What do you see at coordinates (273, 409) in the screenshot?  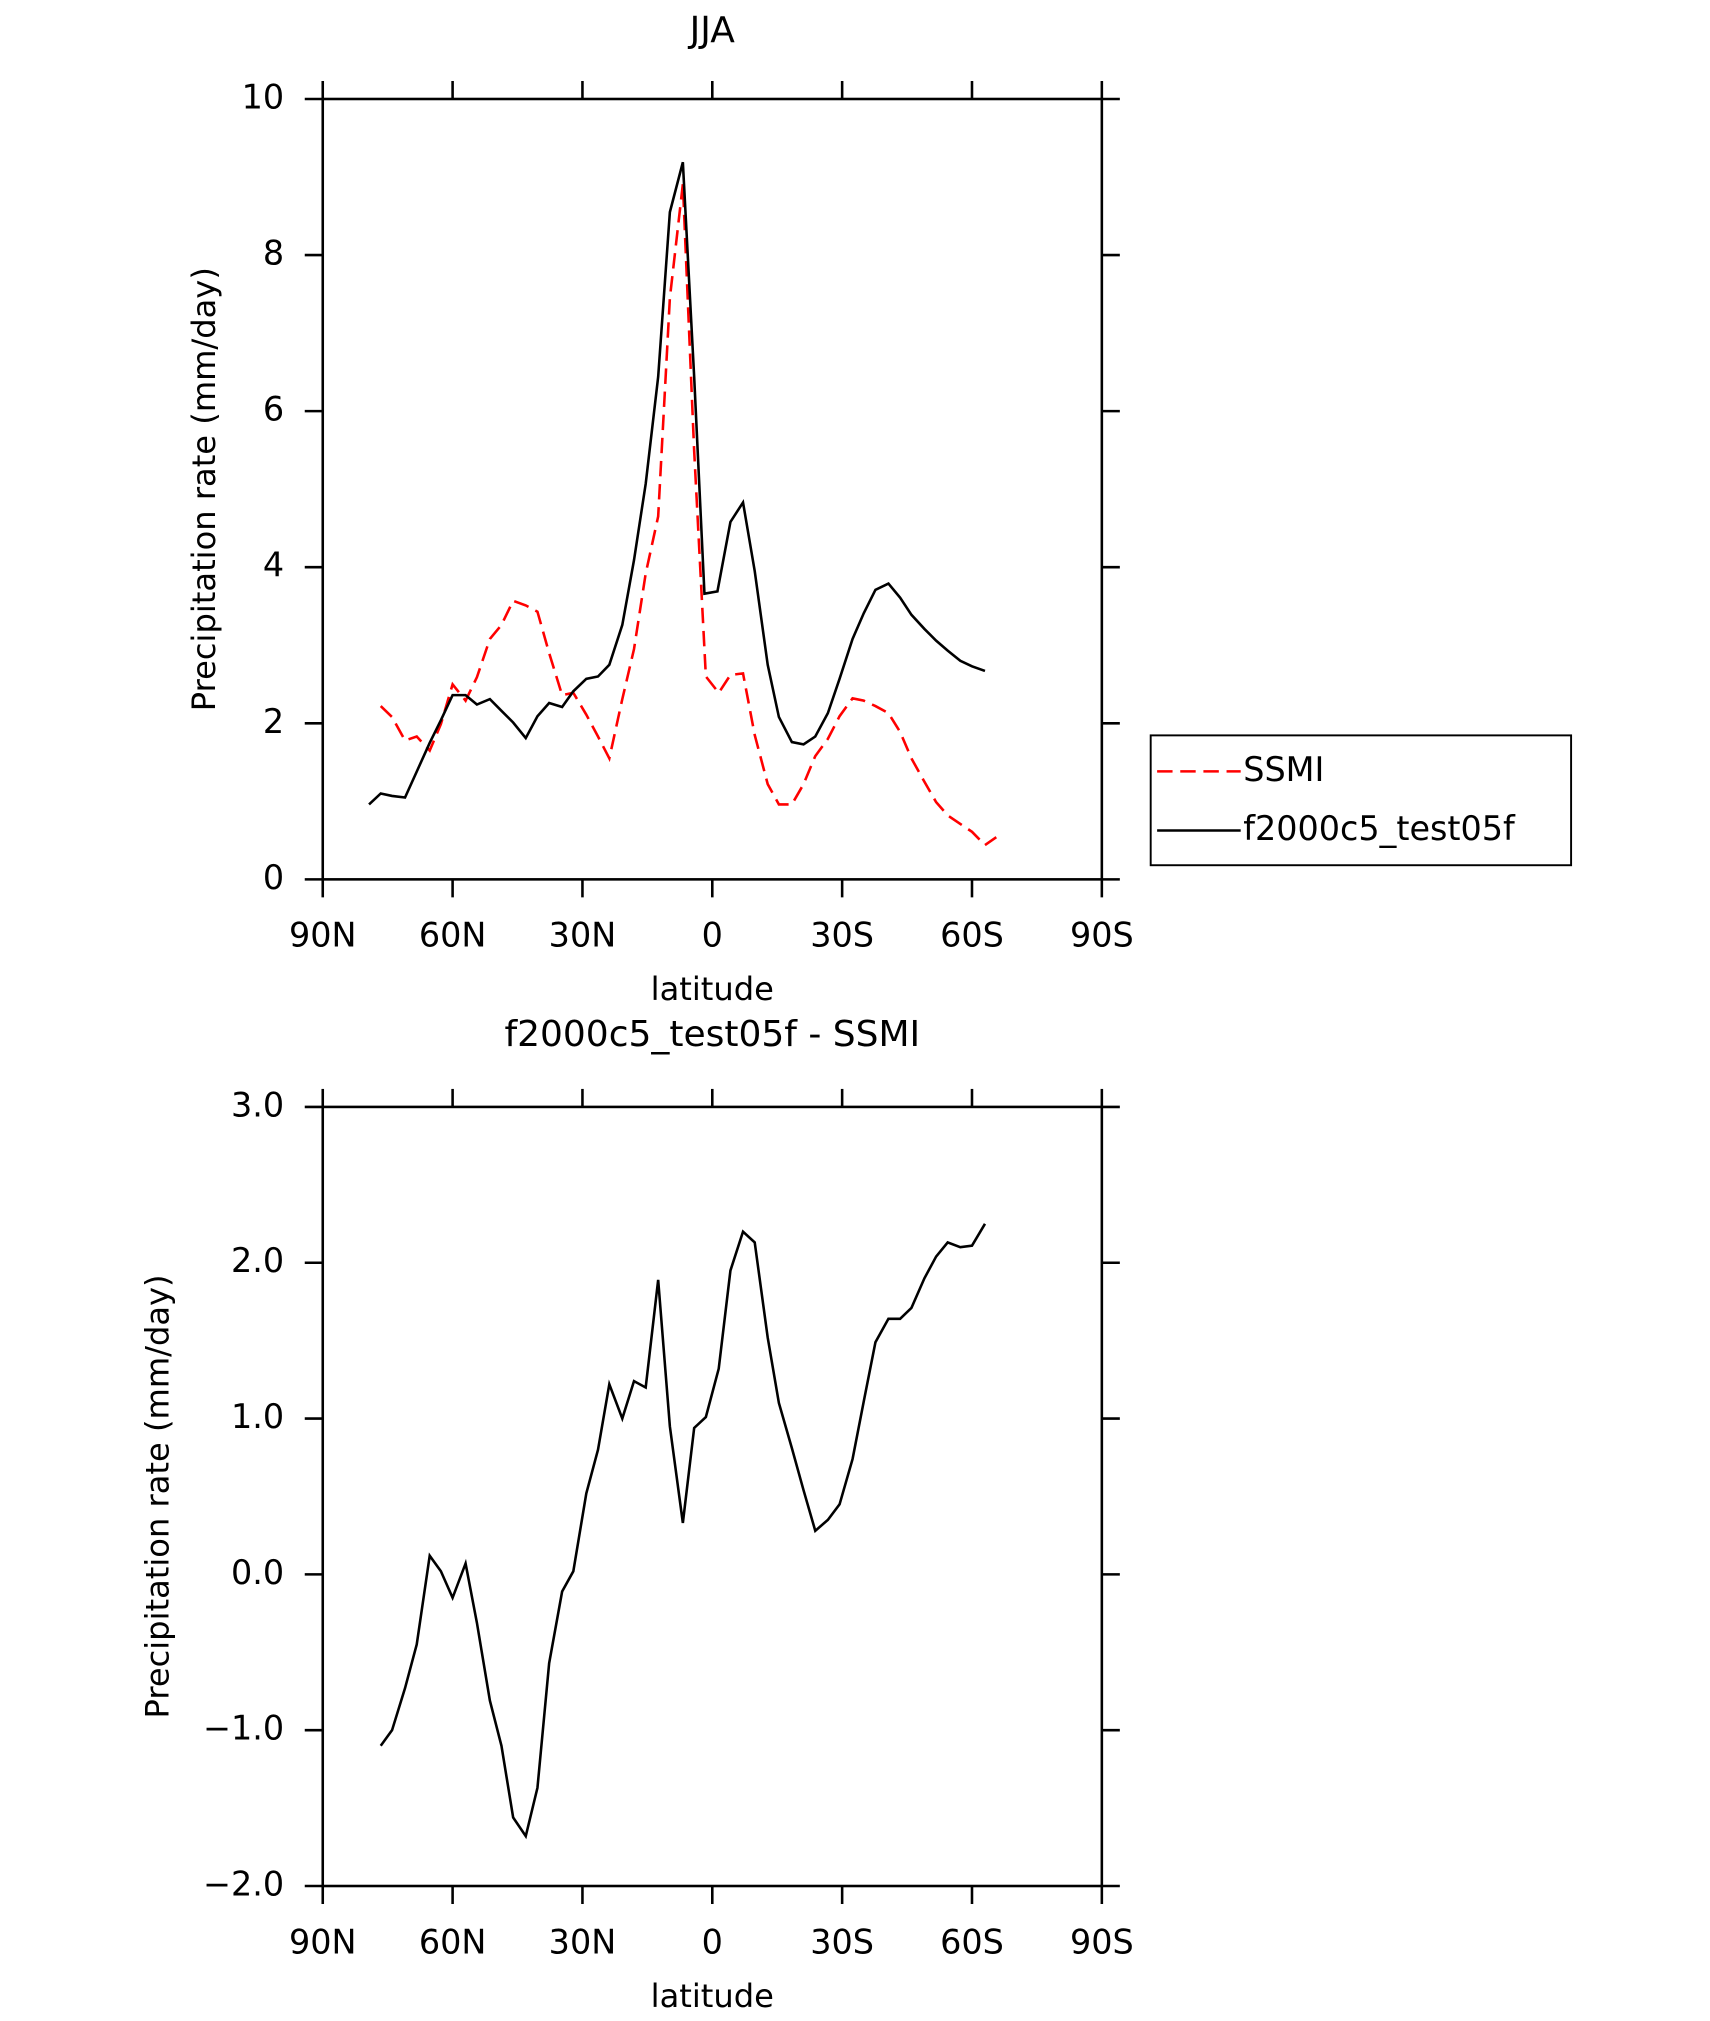 I see `y-tick-label: 6` at bounding box center [273, 409].